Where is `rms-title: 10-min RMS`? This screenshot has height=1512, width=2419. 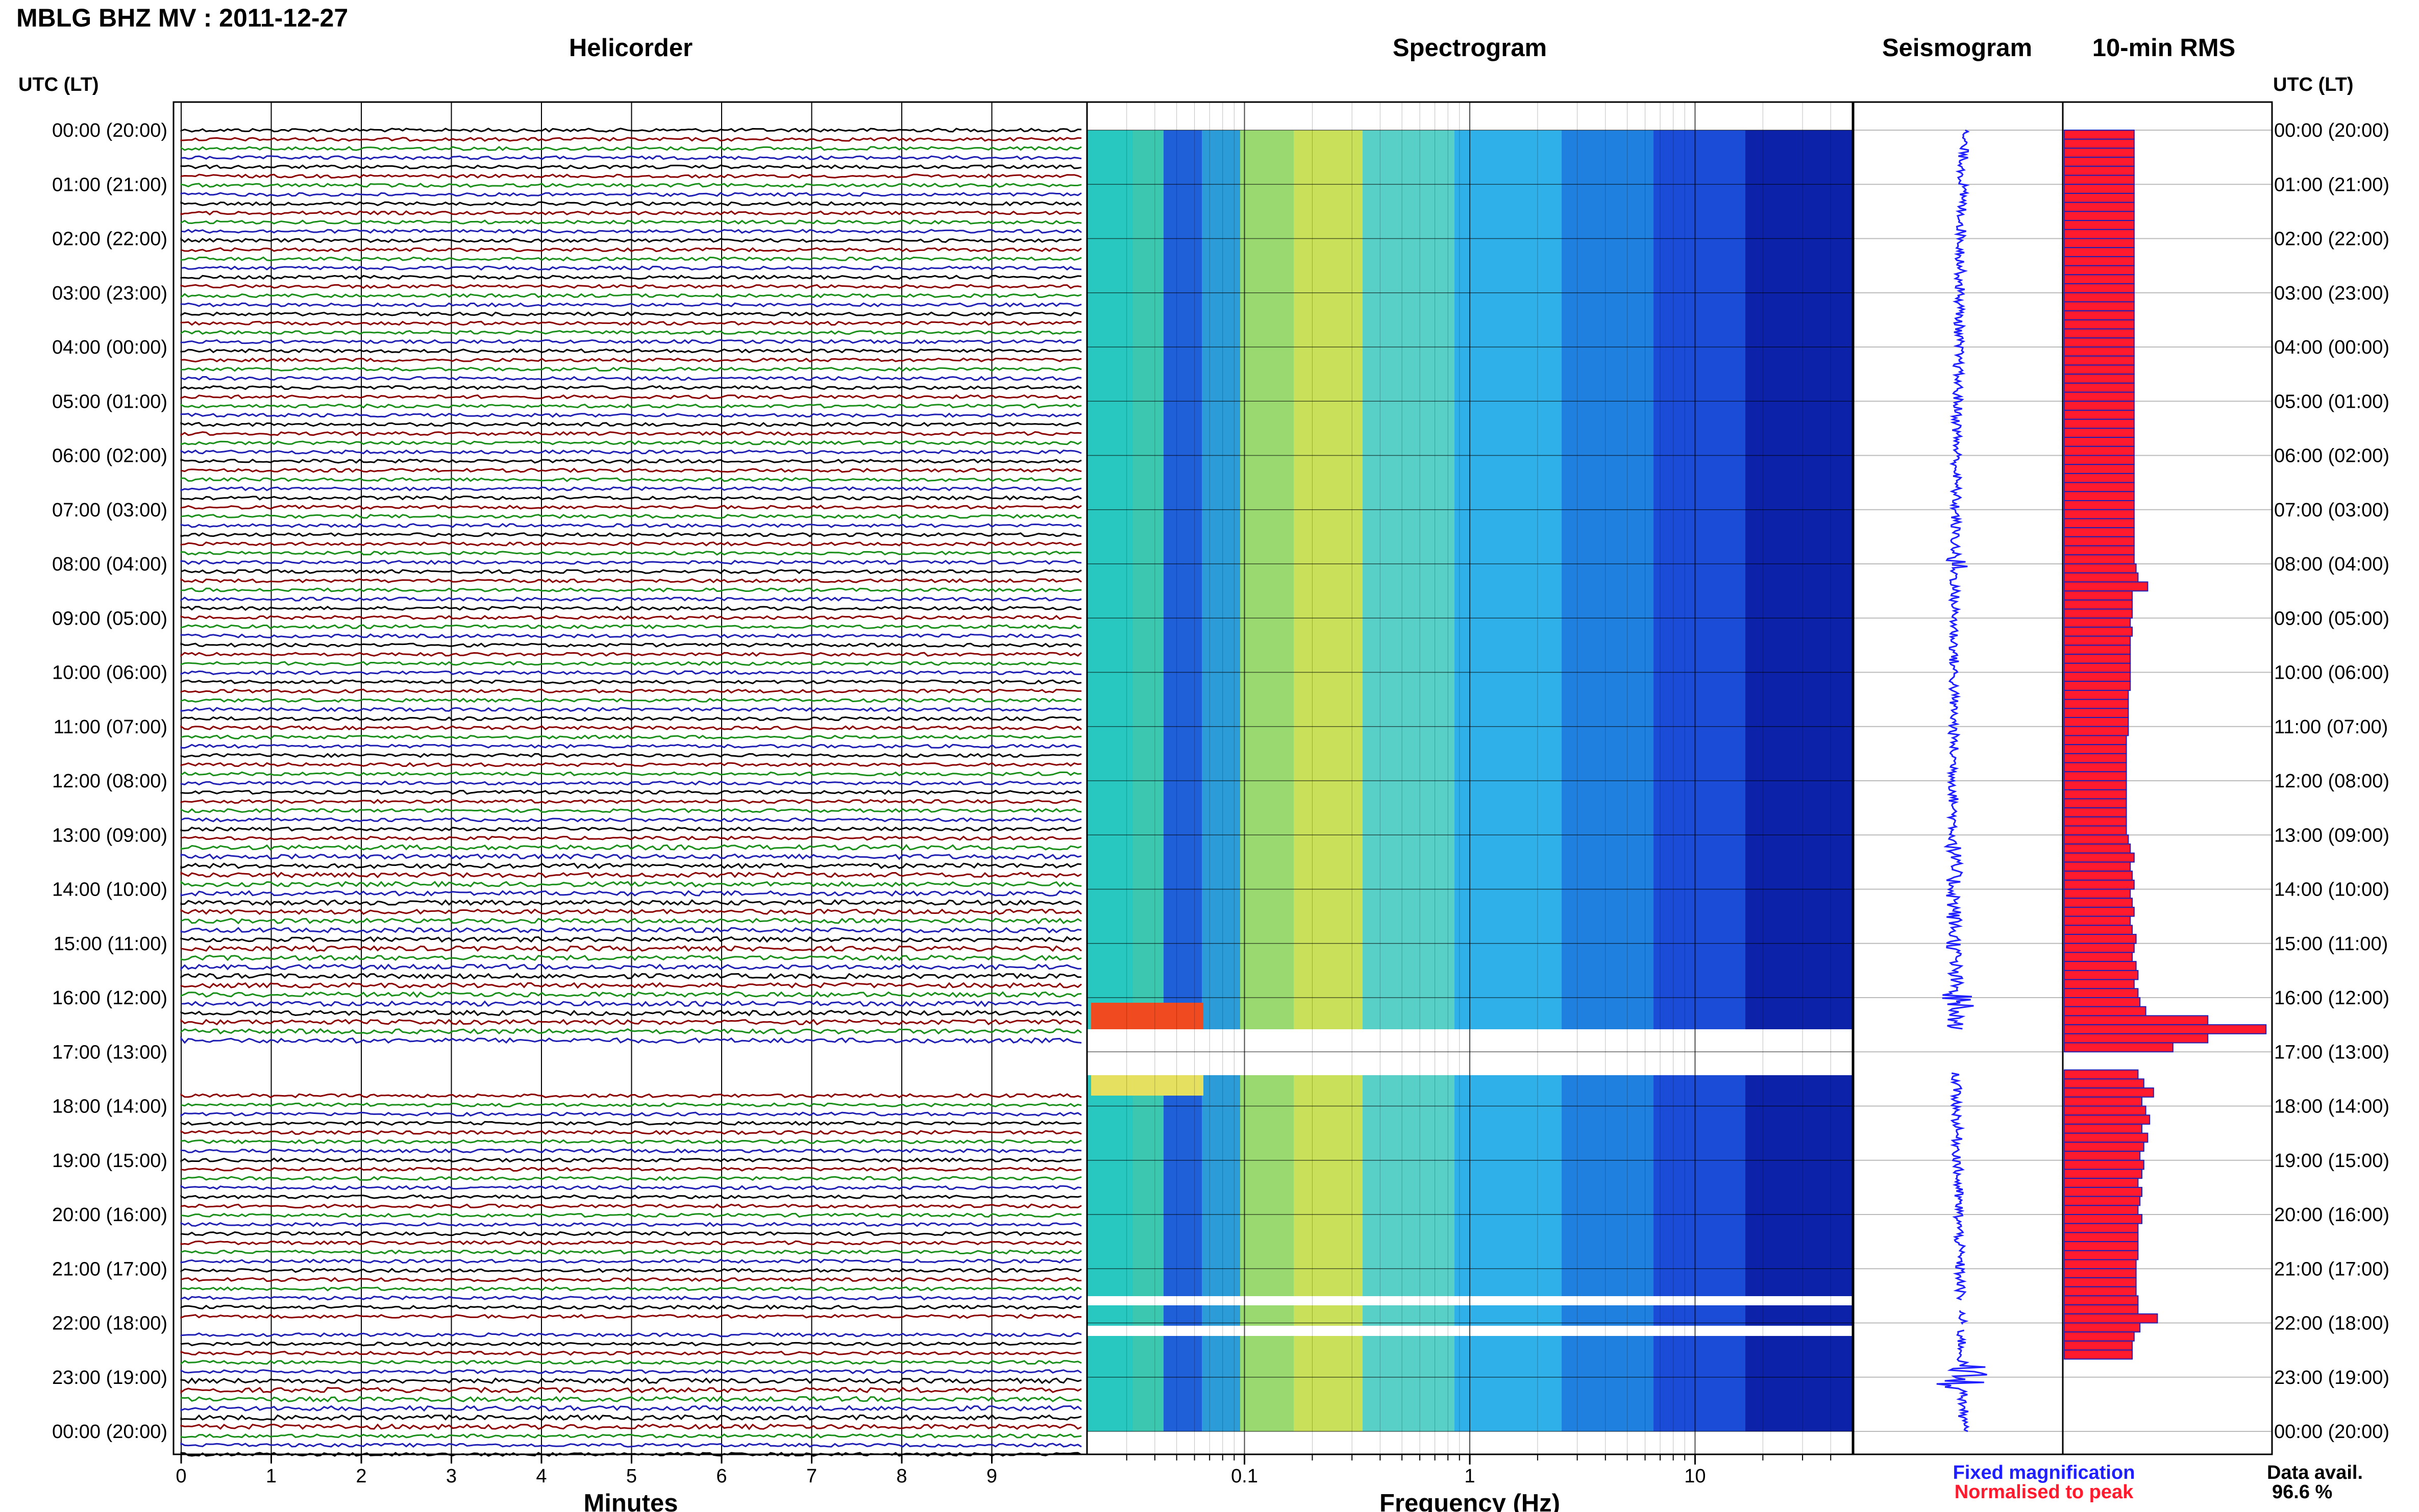
rms-title: 10-min RMS is located at coordinates (2163, 48).